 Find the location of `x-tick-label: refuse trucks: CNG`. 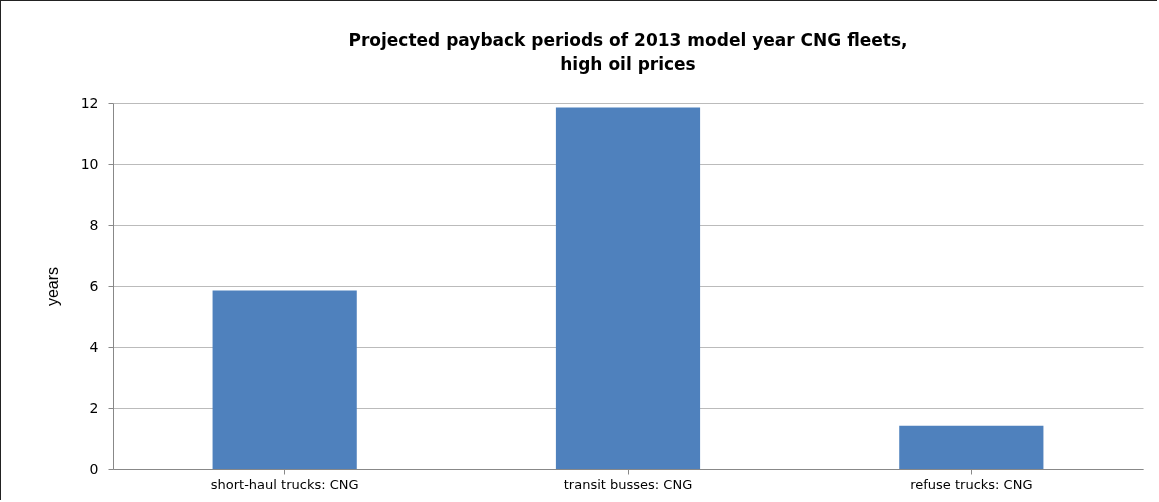

x-tick-label: refuse trucks: CNG is located at coordinates (971, 484).